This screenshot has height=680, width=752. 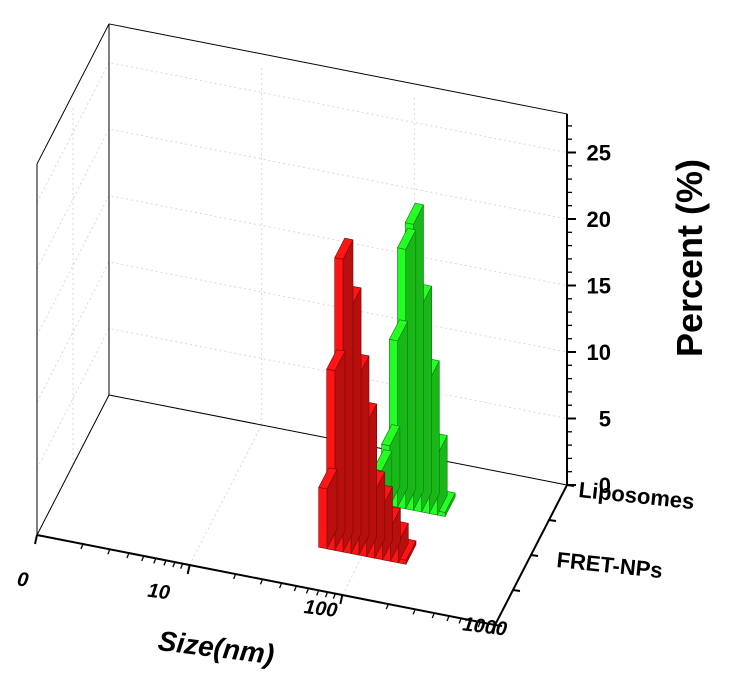 What do you see at coordinates (605, 485) in the screenshot?
I see `y-tick-label: 0` at bounding box center [605, 485].